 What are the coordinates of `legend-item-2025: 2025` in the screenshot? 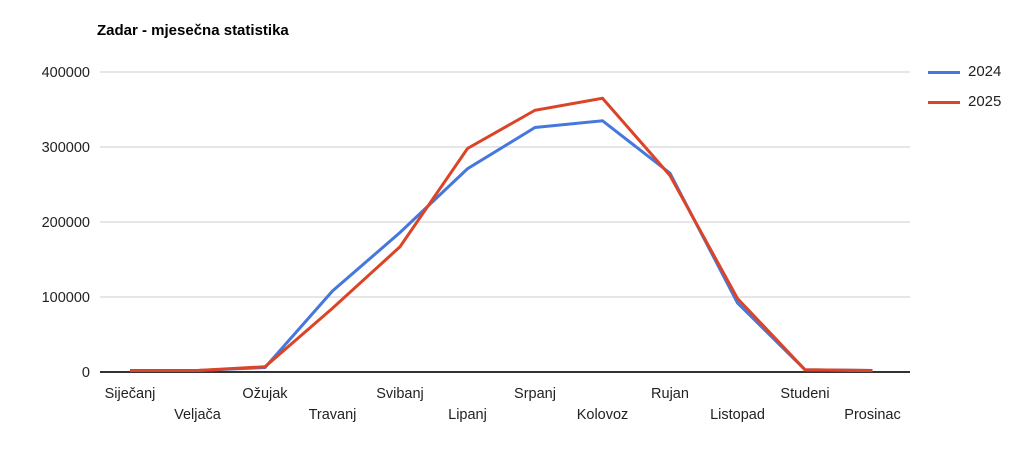 It's located at (964, 102).